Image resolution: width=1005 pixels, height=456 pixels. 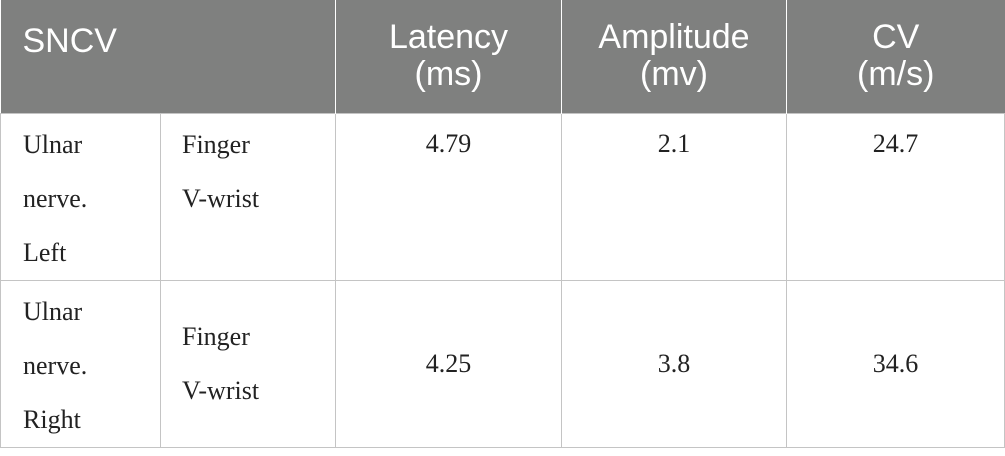 I want to click on nerve-line: Left, so click(x=45, y=252).